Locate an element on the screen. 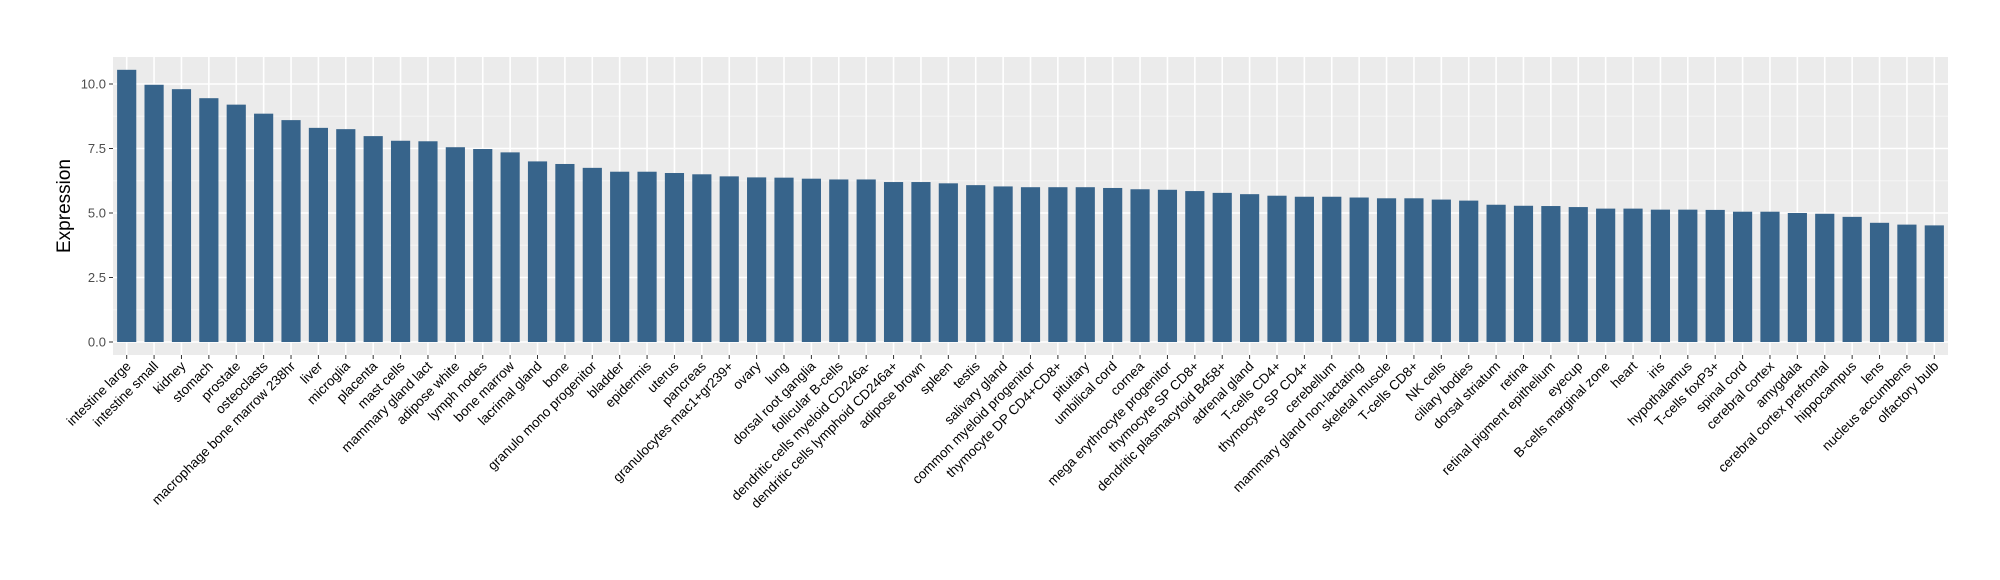 The width and height of the screenshot is (2000, 580). x-tick-label: heart is located at coordinates (1624, 374).